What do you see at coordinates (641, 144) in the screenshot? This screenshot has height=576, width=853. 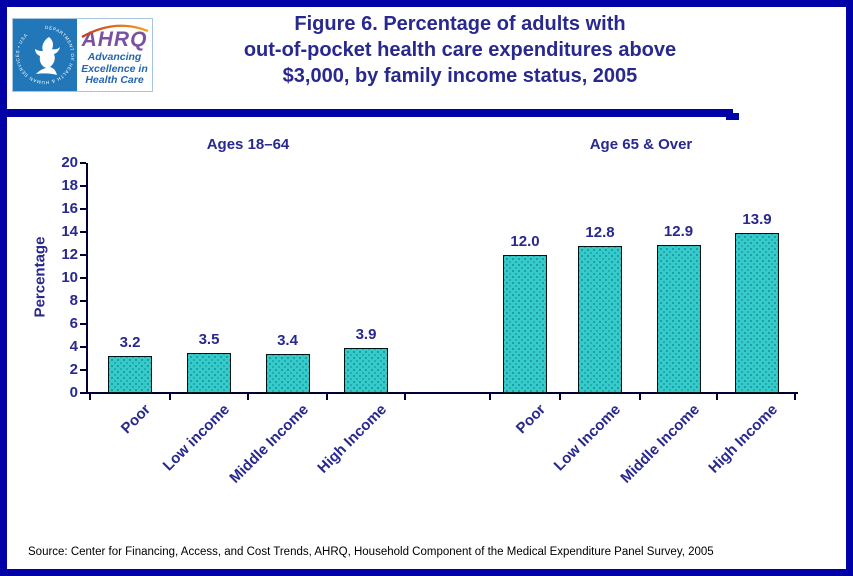 I see `group-header-age-65-over: Age 65 & Over` at bounding box center [641, 144].